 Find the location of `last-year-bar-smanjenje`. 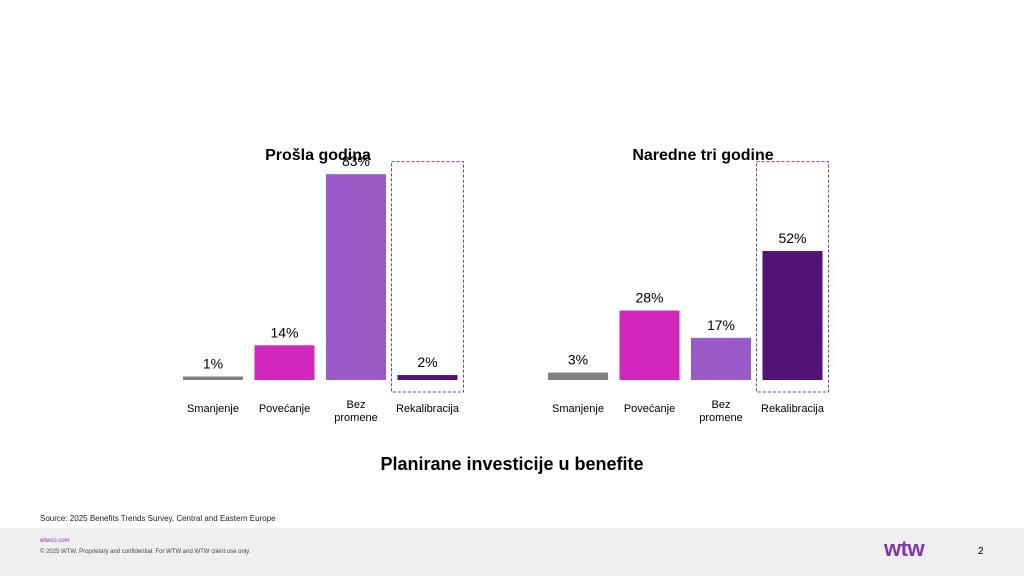

last-year-bar-smanjenje is located at coordinates (213, 378).